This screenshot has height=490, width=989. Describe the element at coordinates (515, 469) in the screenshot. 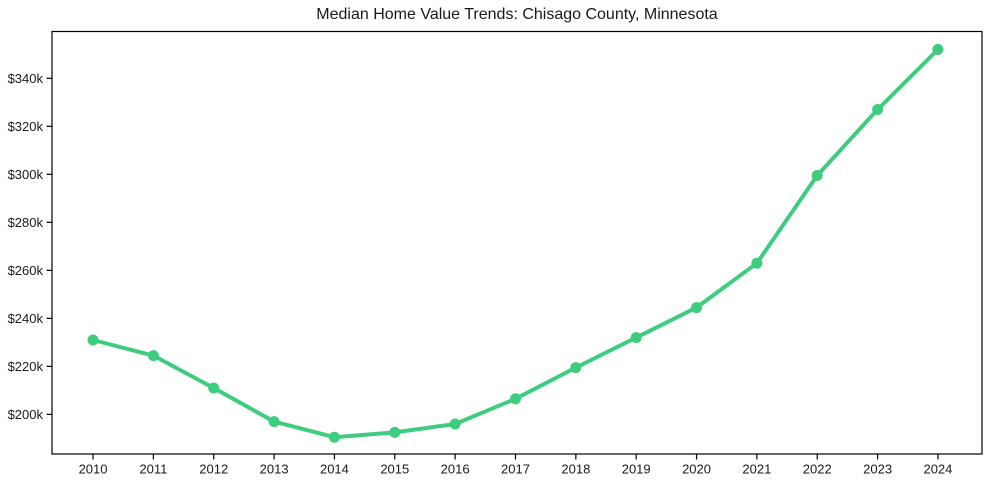

I see `x-tick-label: 2017` at that location.